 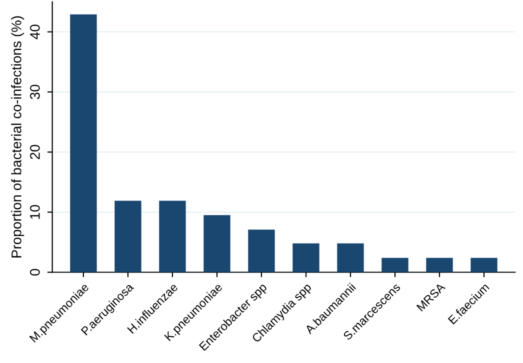 What do you see at coordinates (35, 152) in the screenshot?
I see `y-tick-label: 20` at bounding box center [35, 152].